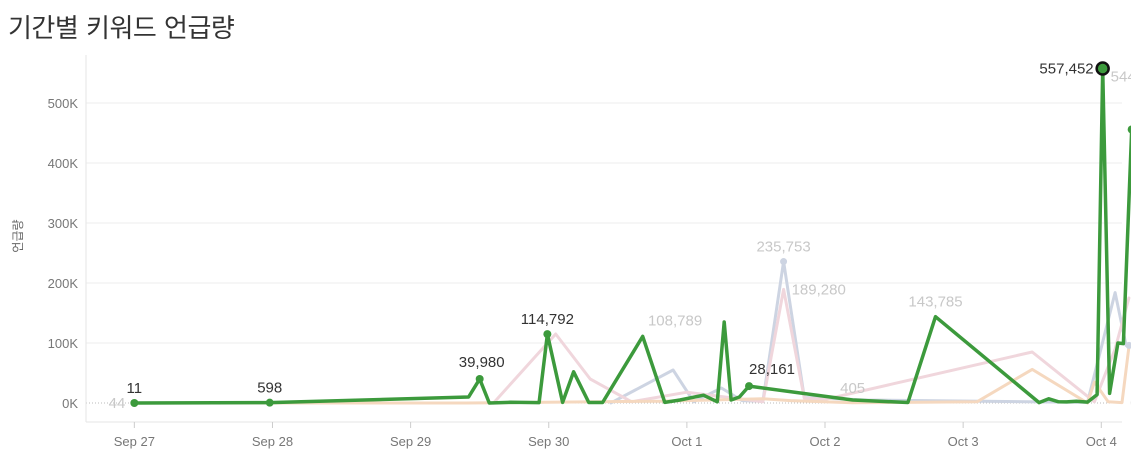  What do you see at coordinates (482, 362) in the screenshot?
I see `data-label: 39,980` at bounding box center [482, 362].